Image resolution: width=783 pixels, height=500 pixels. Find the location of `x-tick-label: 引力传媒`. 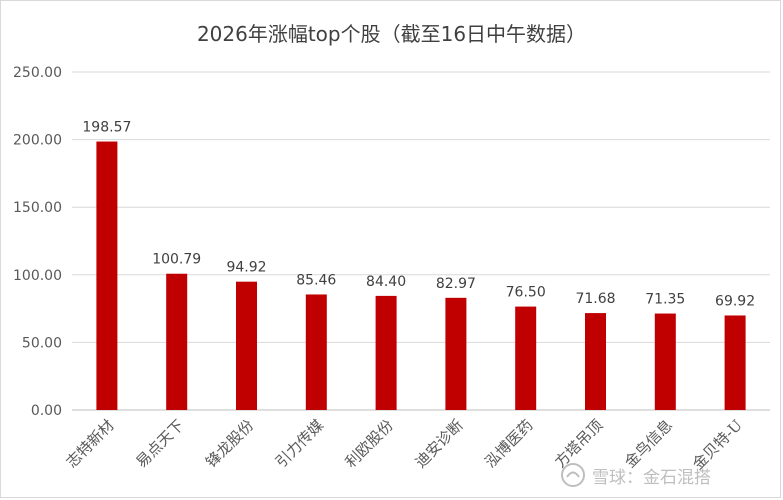

x-tick-label: 引力传媒 is located at coordinates (299, 443).